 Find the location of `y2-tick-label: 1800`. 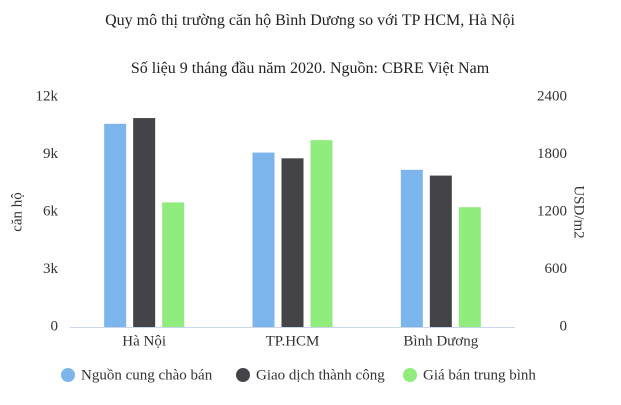

y2-tick-label: 1800 is located at coordinates (552, 154).